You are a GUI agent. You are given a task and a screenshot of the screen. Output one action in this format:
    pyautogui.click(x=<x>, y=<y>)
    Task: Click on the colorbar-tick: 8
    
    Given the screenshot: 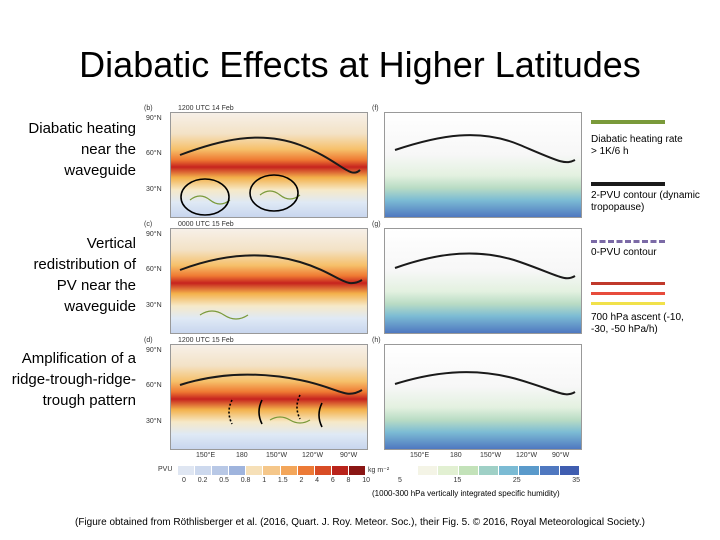 What is the action you would take?
    pyautogui.click(x=348, y=480)
    